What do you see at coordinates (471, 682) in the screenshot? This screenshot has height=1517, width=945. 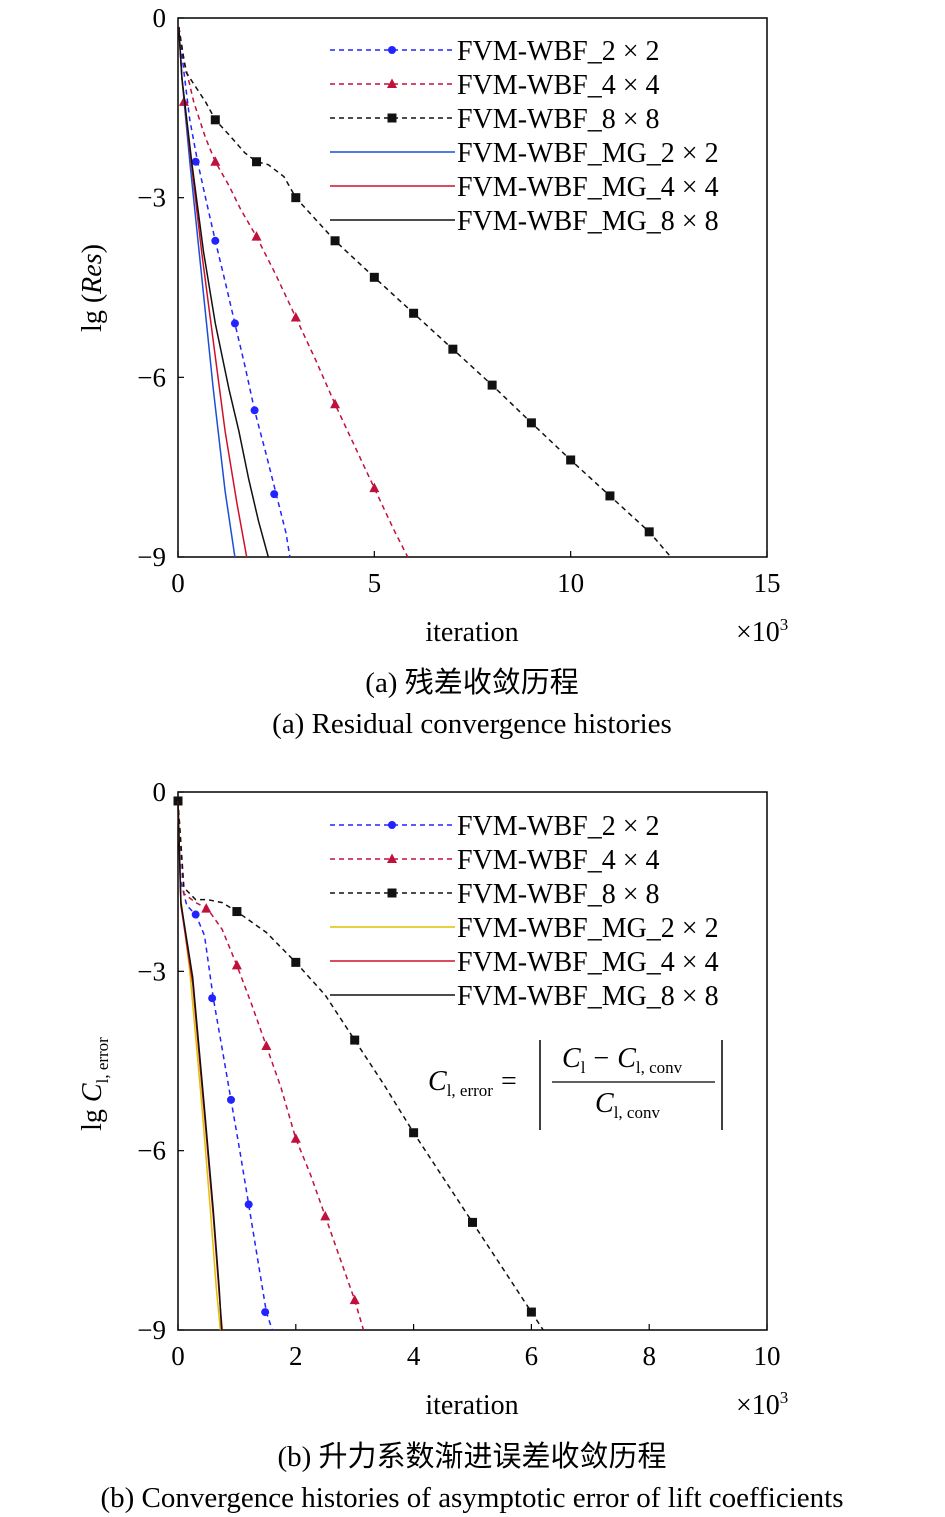 I see `caption-cn: (a) 残差收敛历程` at bounding box center [471, 682].